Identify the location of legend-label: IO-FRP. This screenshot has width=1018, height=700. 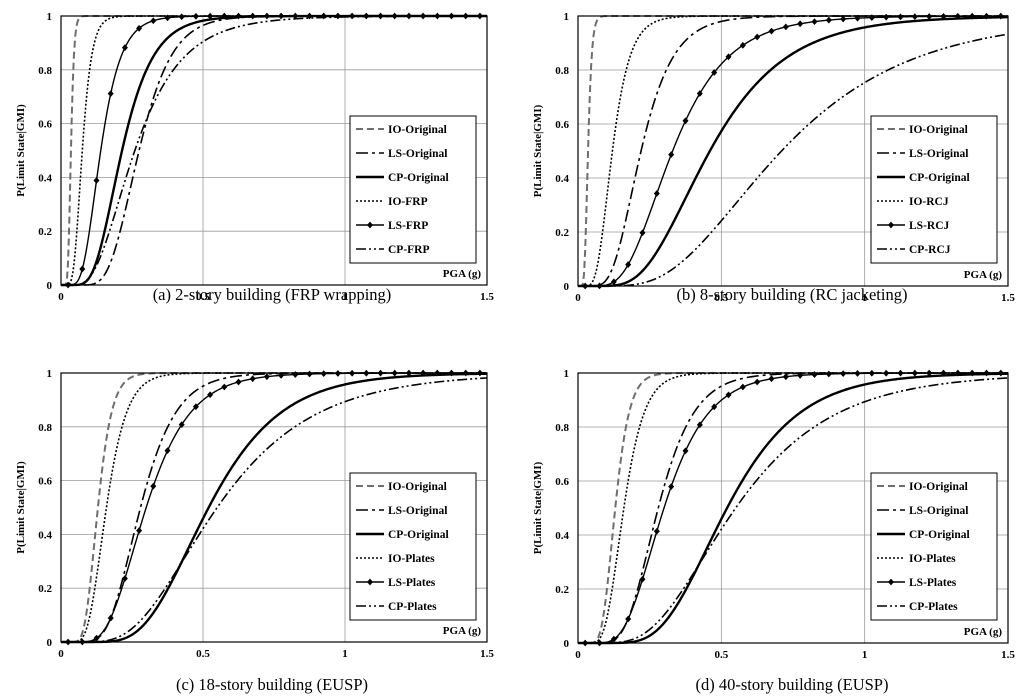
(408, 202).